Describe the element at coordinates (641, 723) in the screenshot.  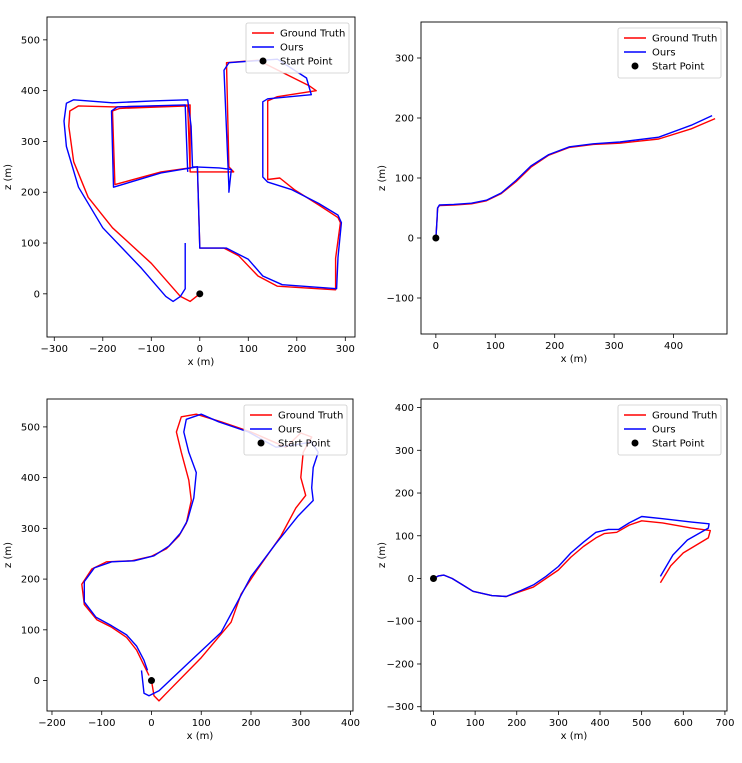
I see `x-tick-label: 500` at that location.